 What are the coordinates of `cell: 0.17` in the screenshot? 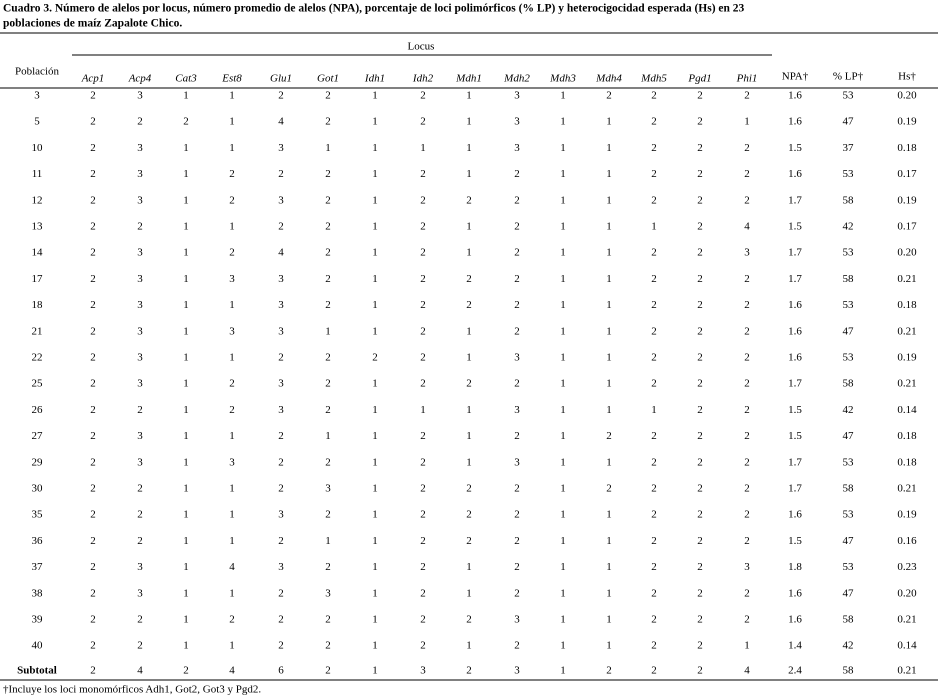 It's located at (907, 174).